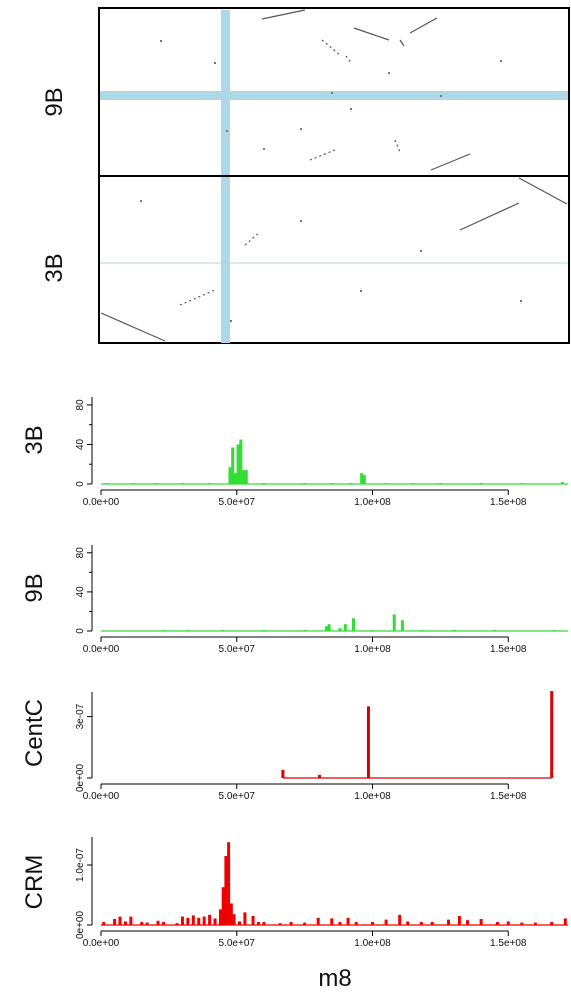 The image size is (571, 998). I want to click on y-tick-label: 80, so click(80, 405).